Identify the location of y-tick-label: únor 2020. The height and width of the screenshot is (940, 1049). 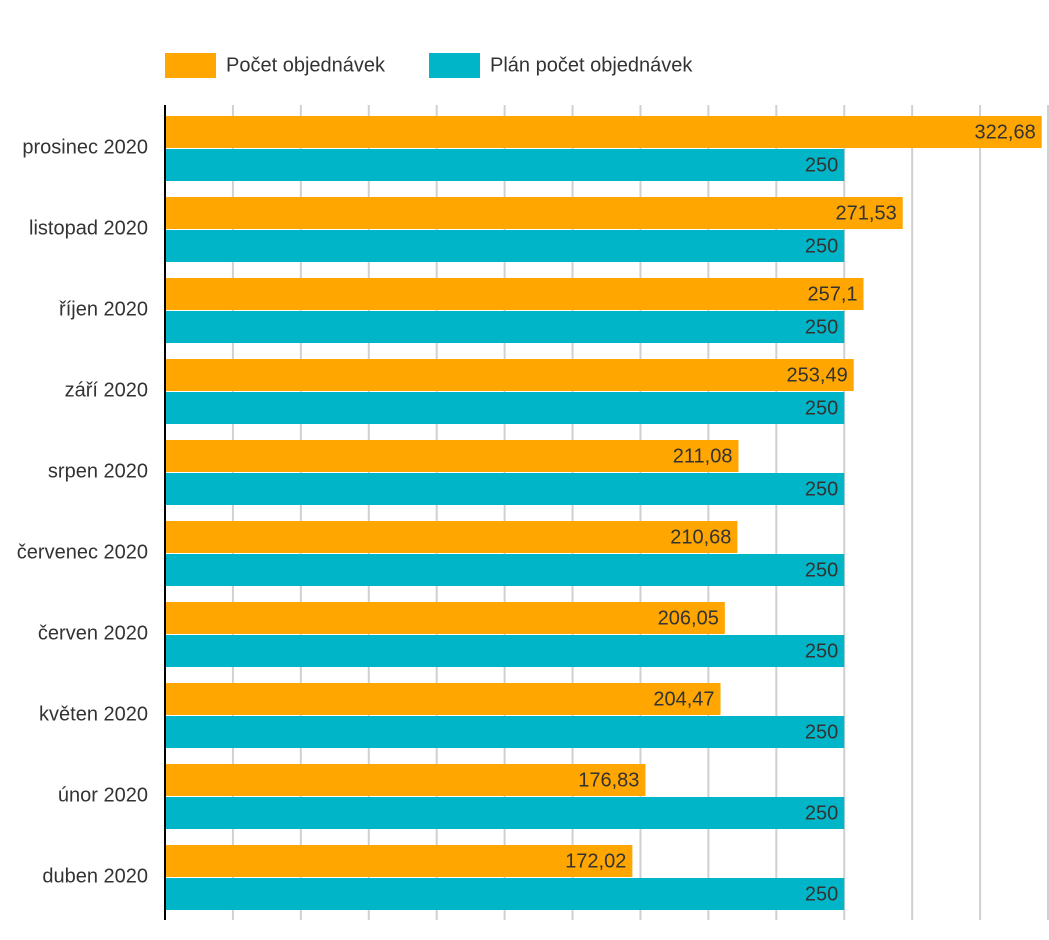
(103, 795).